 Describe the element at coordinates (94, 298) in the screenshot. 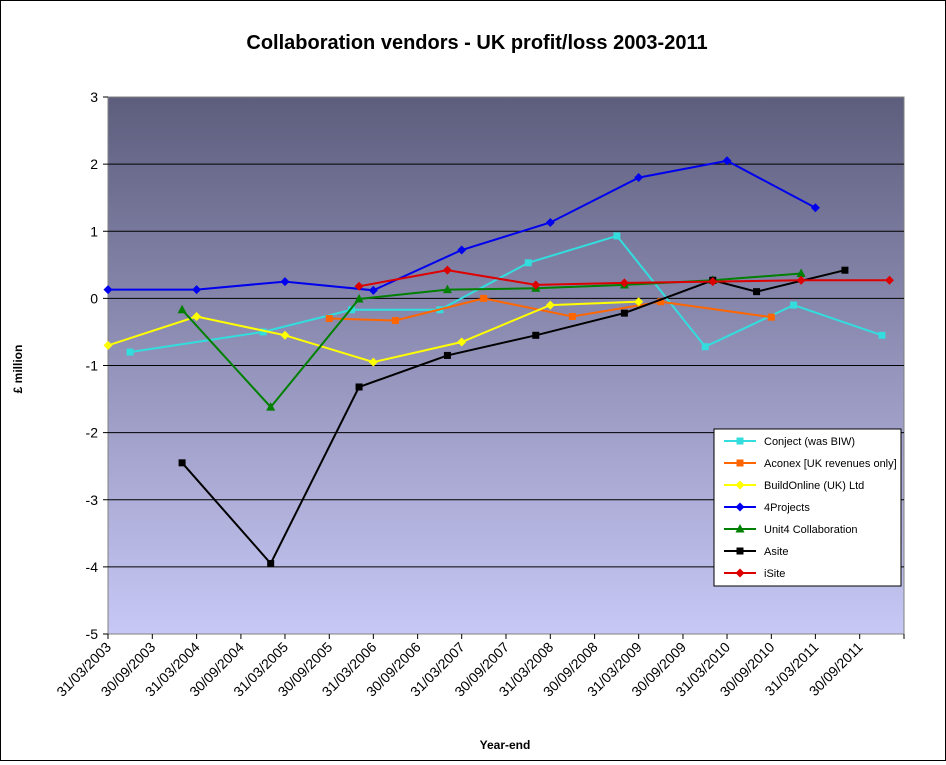

I see `y-tick-label: 0` at that location.